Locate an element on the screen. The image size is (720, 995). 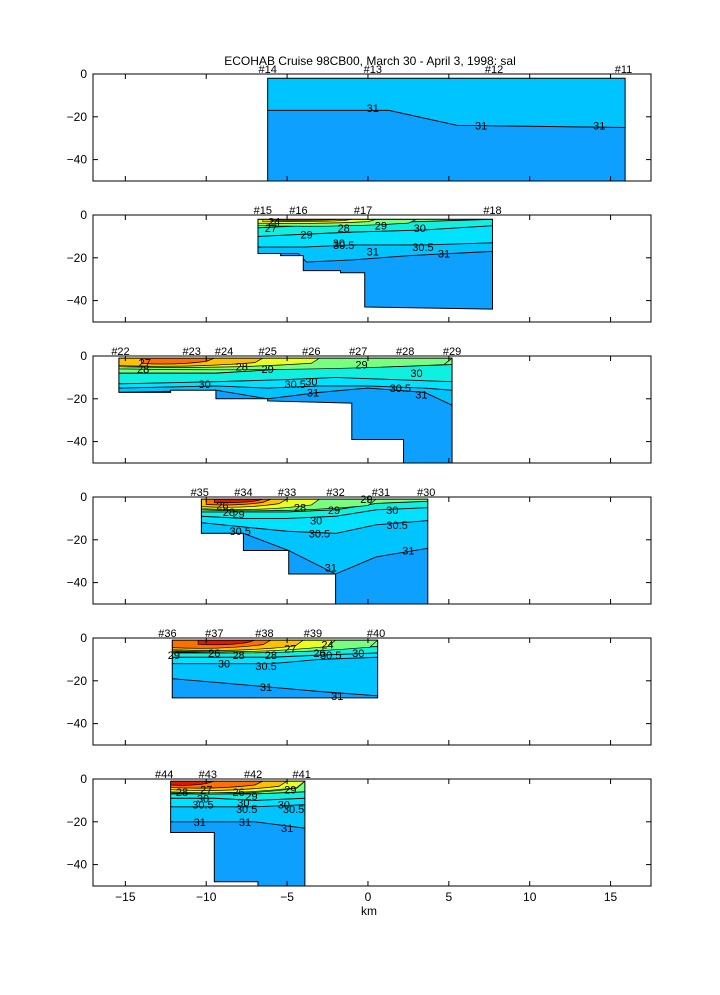
station-label: #11 is located at coordinates (624, 70).